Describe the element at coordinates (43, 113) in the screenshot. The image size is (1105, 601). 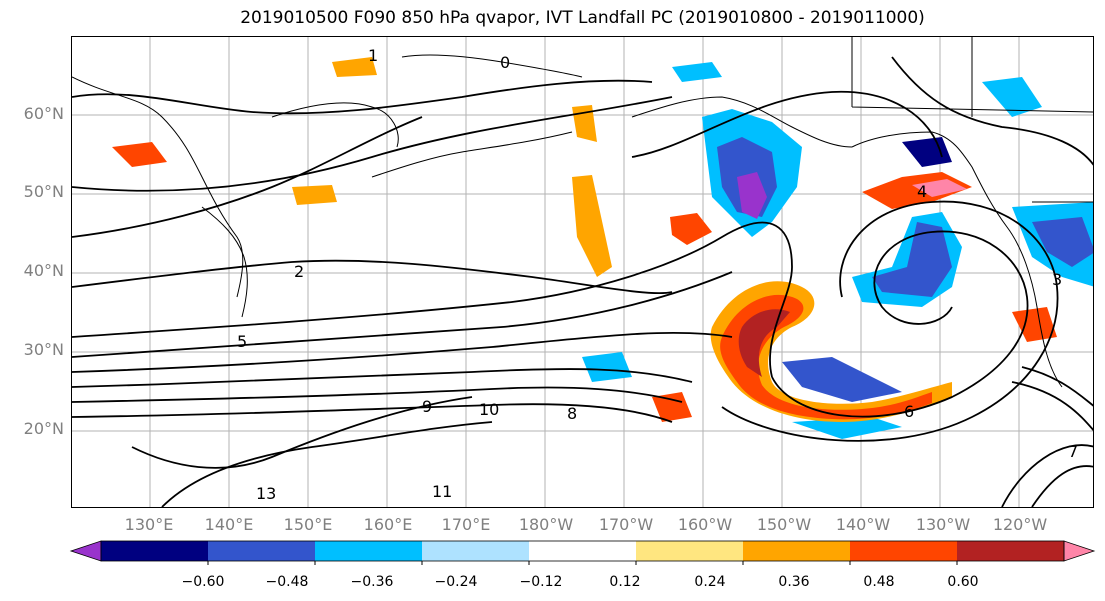
I see `lat-label-60n: 60°N` at that location.